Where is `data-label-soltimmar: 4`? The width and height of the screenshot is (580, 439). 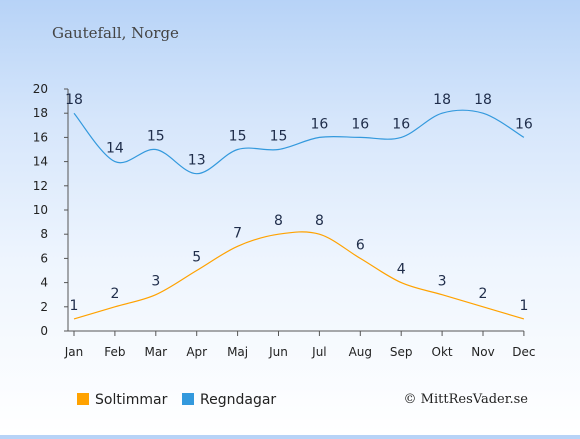 data-label-soltimmar: 4 is located at coordinates (401, 270).